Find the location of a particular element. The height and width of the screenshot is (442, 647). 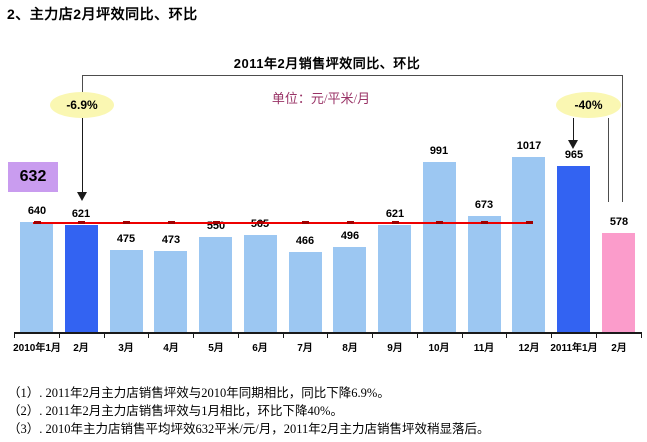

yoy-bracket-horizontal-line is located at coordinates (352, 75).